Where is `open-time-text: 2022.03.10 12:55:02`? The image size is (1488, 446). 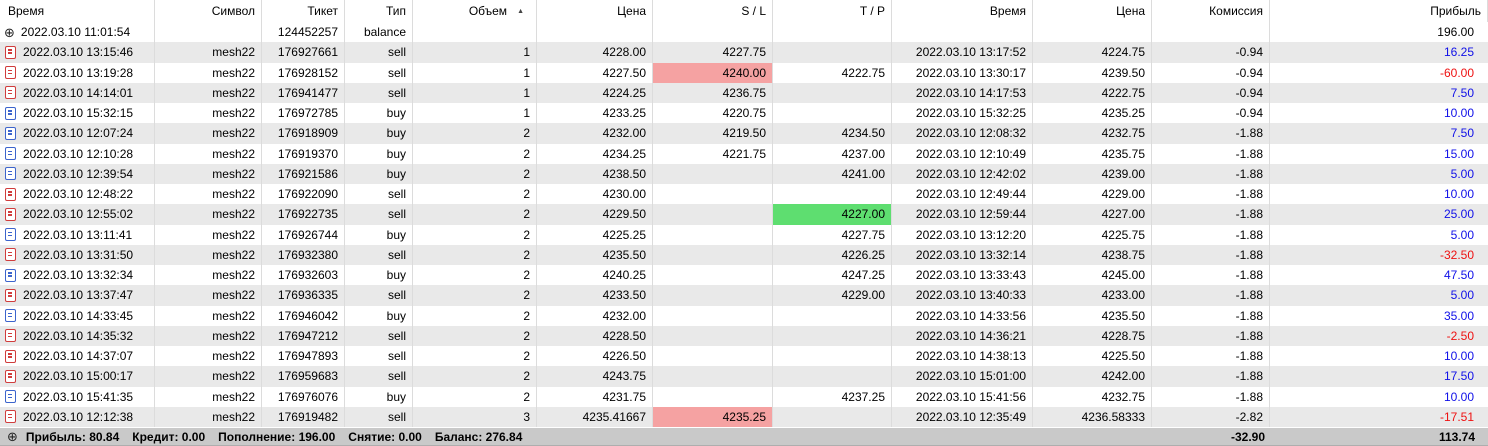 open-time-text: 2022.03.10 12:55:02 is located at coordinates (78, 214).